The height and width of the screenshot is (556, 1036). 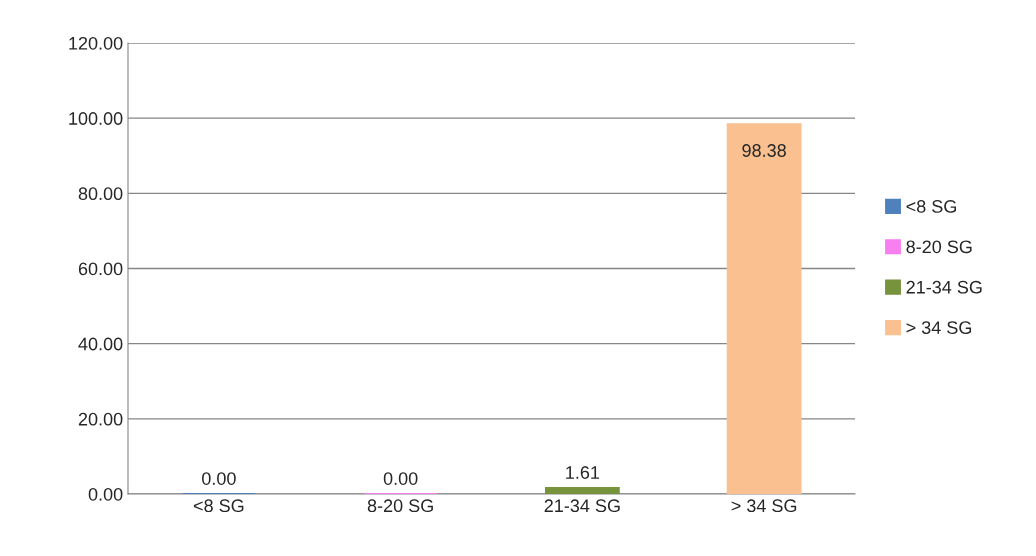 I want to click on y-tick-label: 100.00, so click(x=96, y=118).